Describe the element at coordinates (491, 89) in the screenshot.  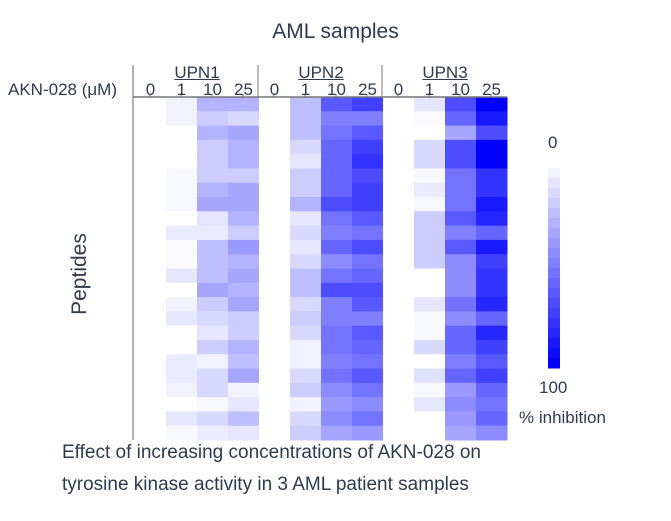
I see `dose-tick-label: 25` at that location.